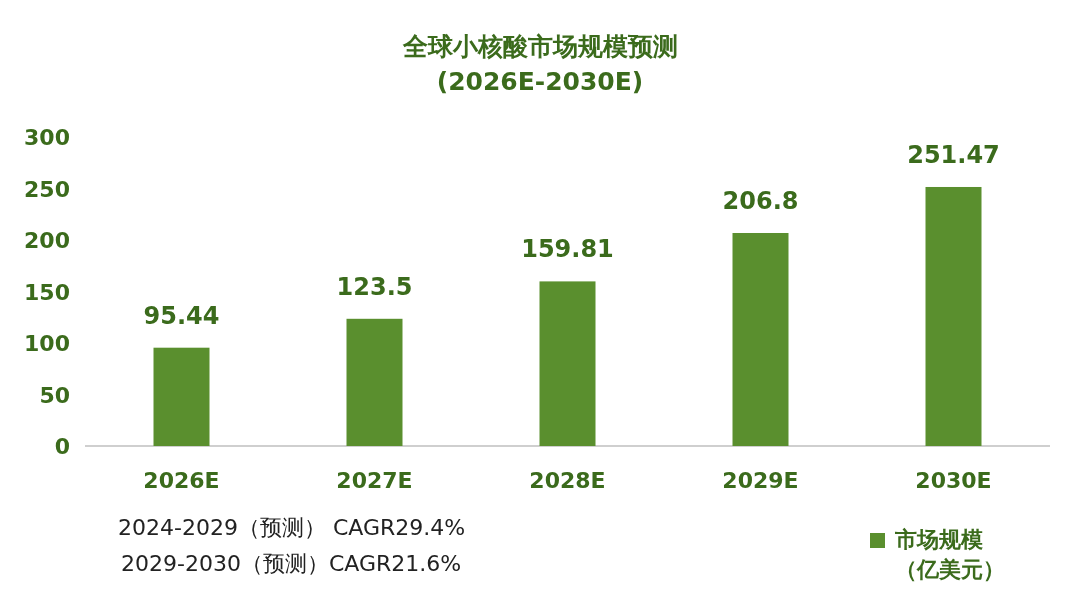 The image size is (1080, 615). I want to click on y-tick-label: 200, so click(47, 240).